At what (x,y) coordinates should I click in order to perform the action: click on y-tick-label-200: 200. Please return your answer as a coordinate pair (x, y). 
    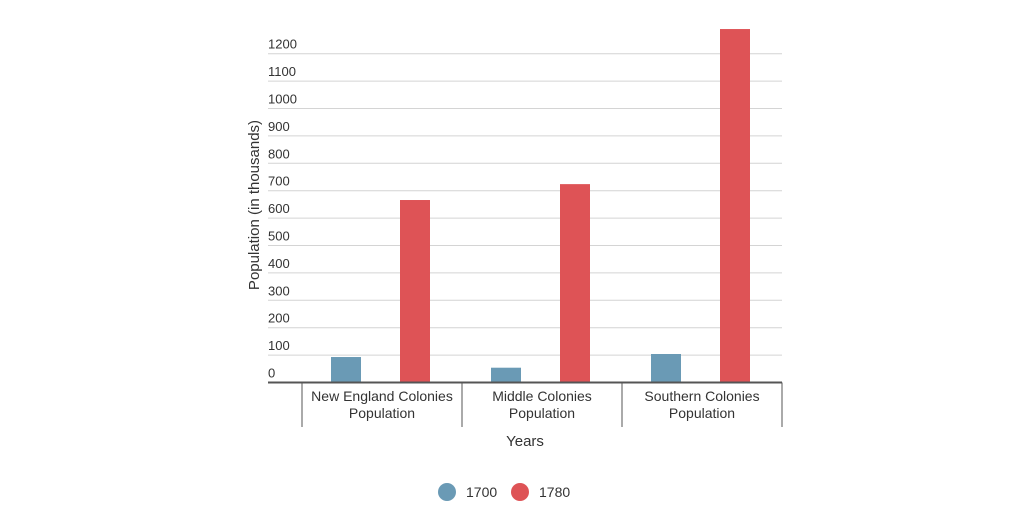
    Looking at the image, I should click on (279, 318).